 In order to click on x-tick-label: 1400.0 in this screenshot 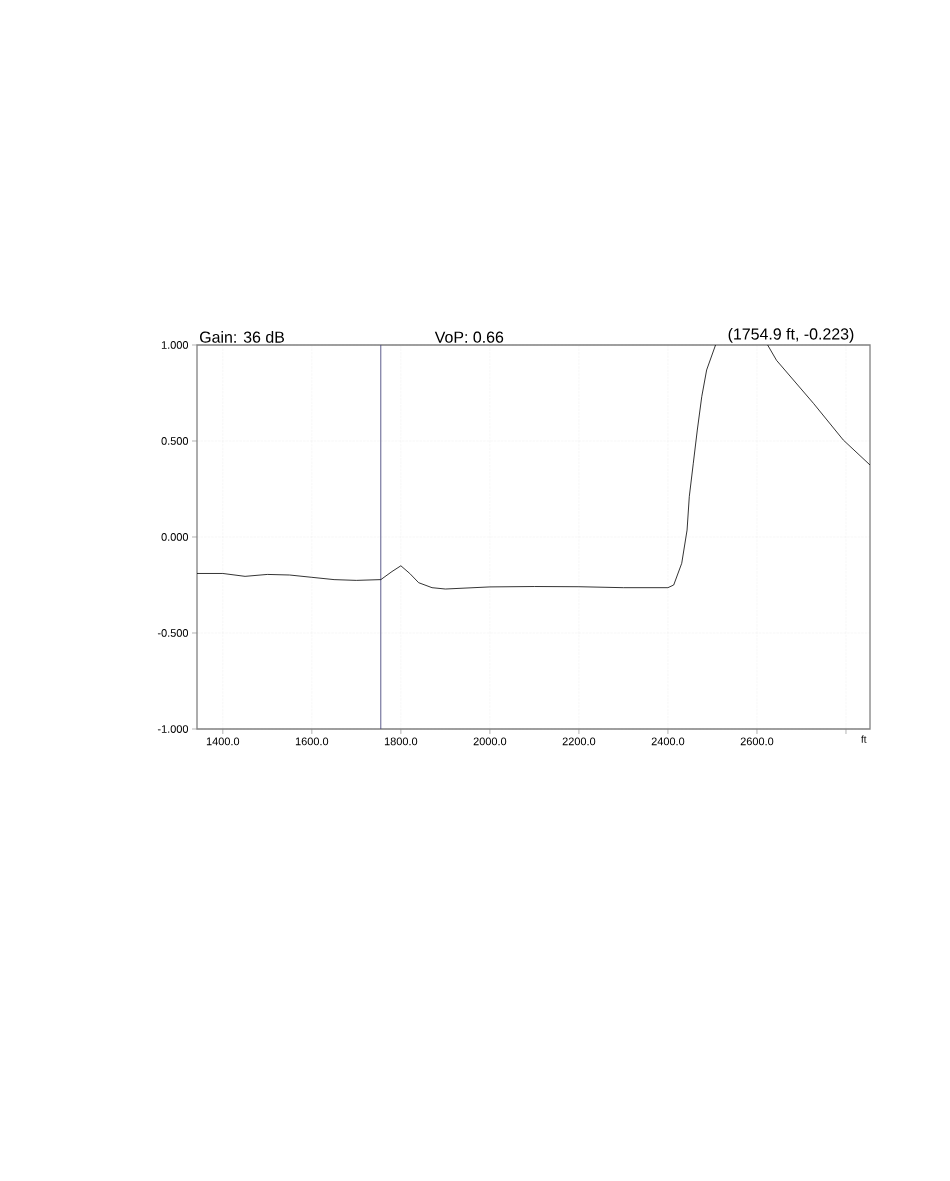, I will do `click(223, 741)`.